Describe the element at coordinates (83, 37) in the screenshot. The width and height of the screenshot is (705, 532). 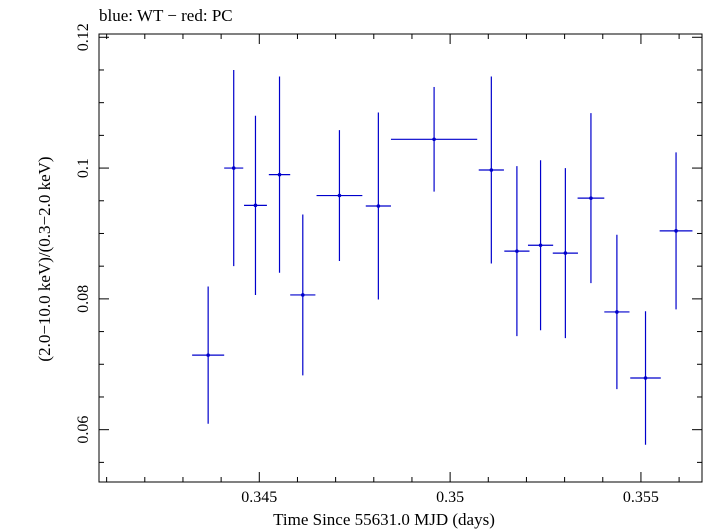
I see `y-tick-label: 0.12` at that location.